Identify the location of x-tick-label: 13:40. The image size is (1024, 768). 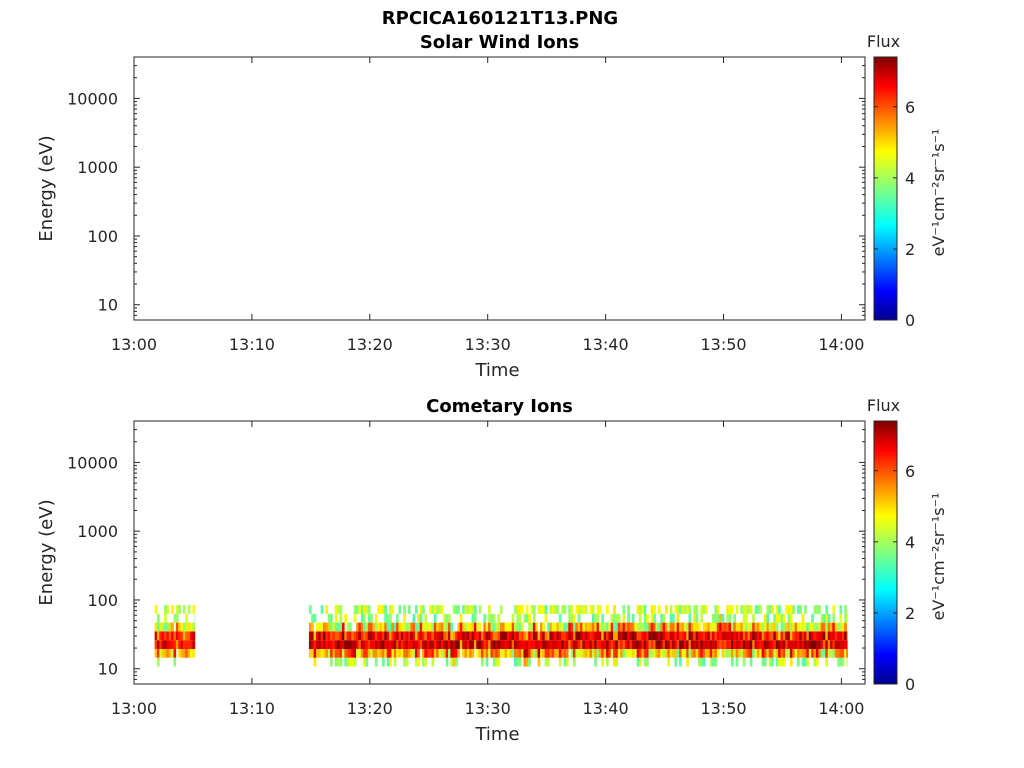
(606, 344).